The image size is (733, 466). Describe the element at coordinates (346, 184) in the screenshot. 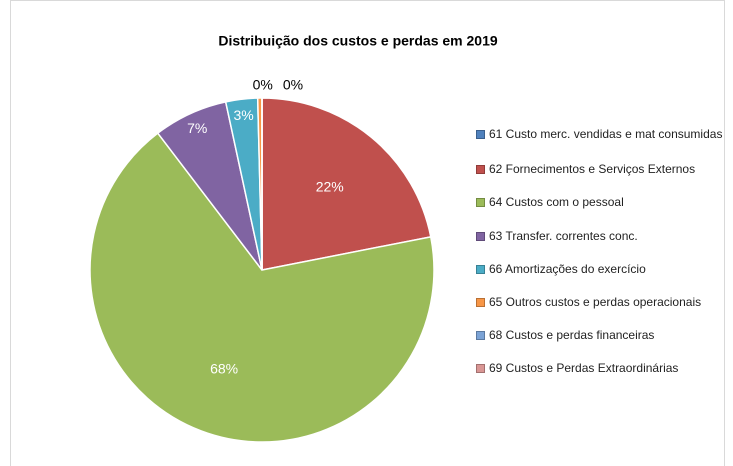

I see `pie-slice` at that location.